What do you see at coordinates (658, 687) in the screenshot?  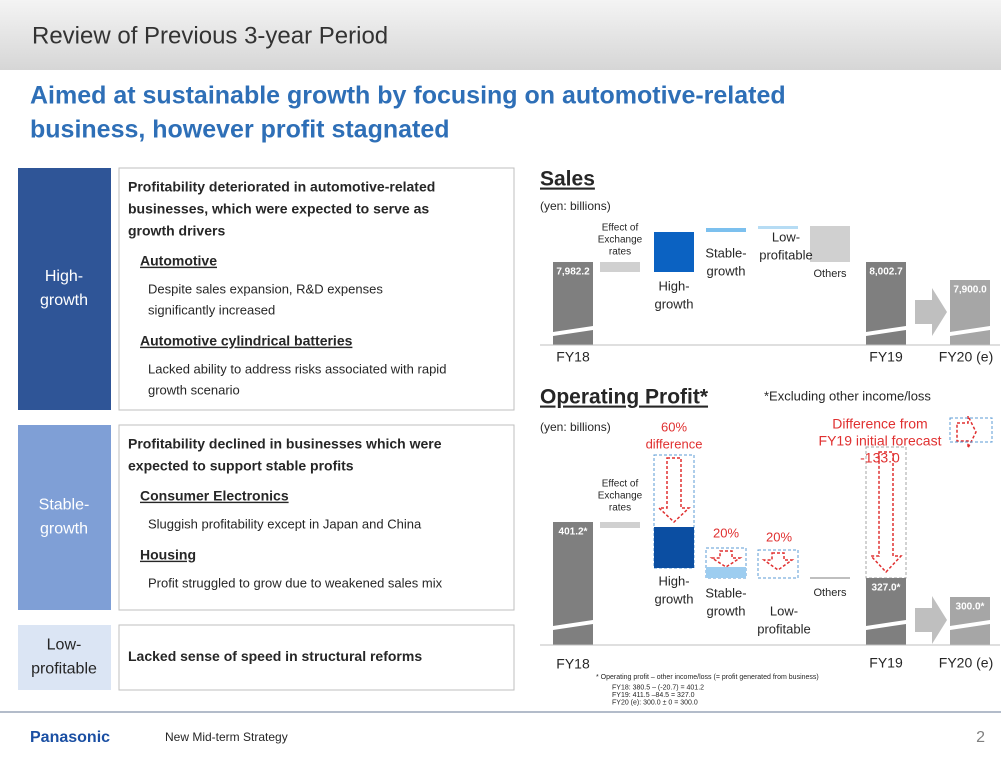 I see `footnote: FY18: 380.5 – (-20.7) = 401.2` at bounding box center [658, 687].